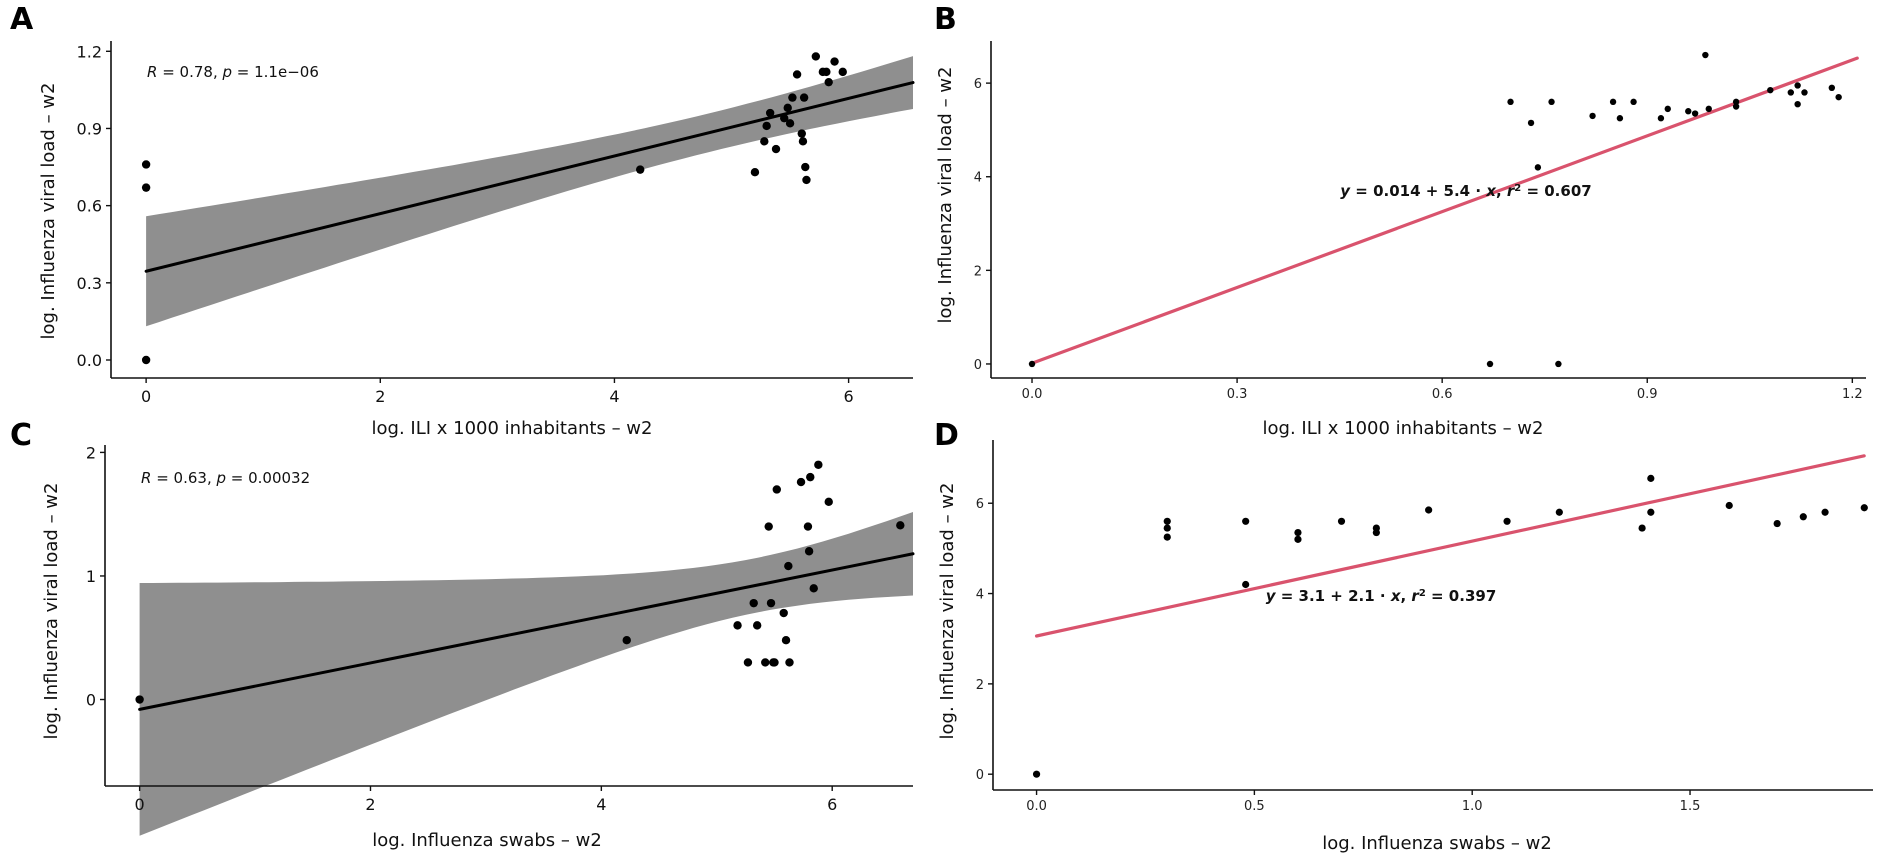  What do you see at coordinates (89, 283) in the screenshot?
I see `panel-a-y-tick-label: 0.3` at bounding box center [89, 283].